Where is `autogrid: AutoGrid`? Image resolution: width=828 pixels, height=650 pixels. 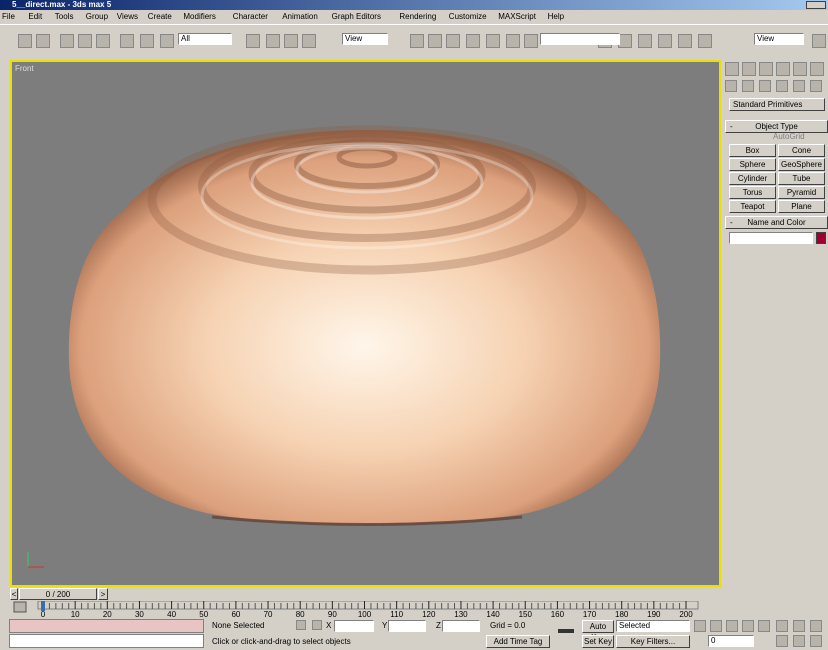 autogrid: AutoGrid is located at coordinates (789, 136).